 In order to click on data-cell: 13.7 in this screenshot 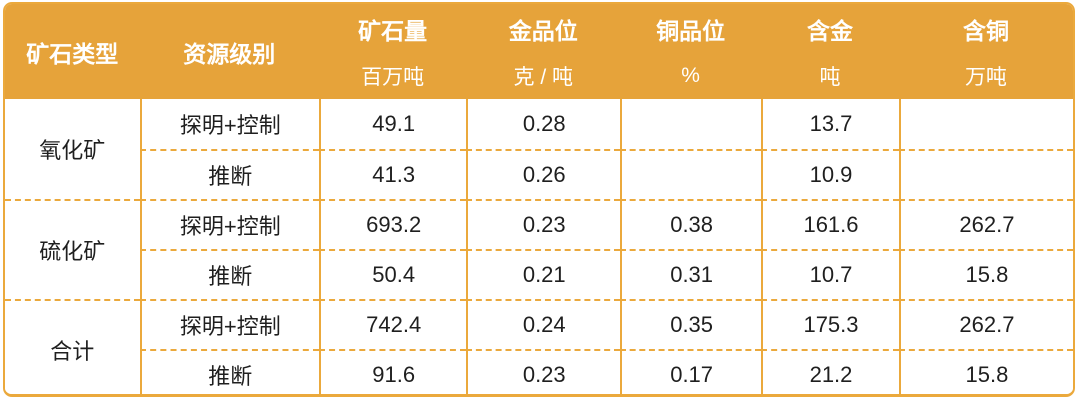, I will do `click(830, 124)`.